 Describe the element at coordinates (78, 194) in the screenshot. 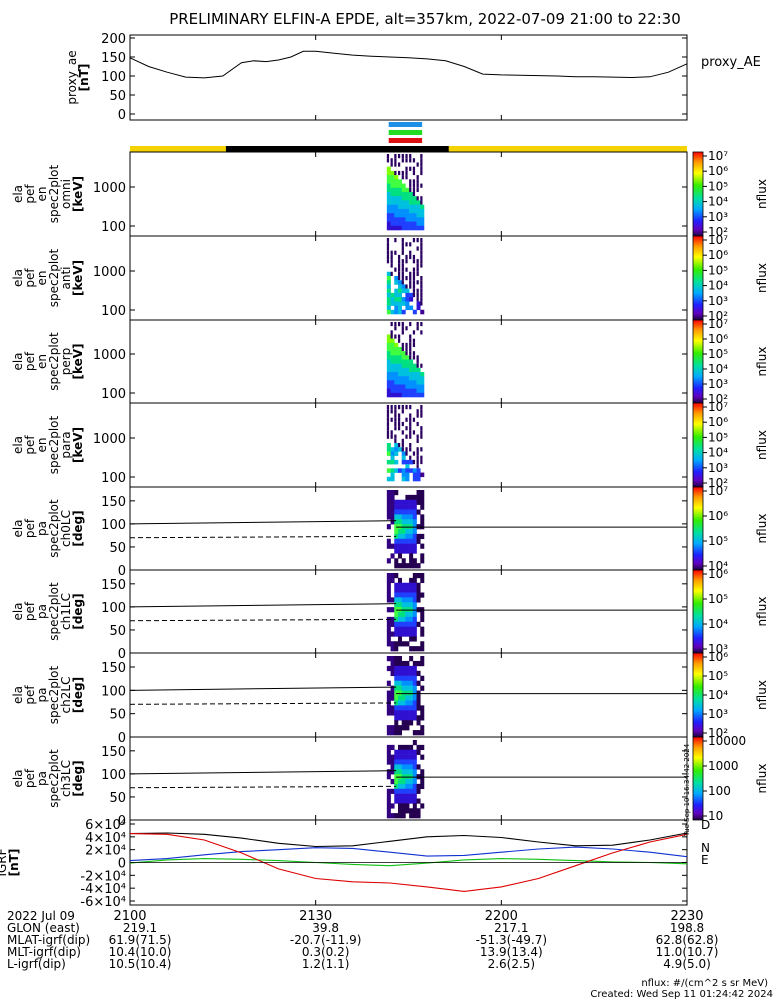

I see `ylabel-omni: [keV]` at that location.